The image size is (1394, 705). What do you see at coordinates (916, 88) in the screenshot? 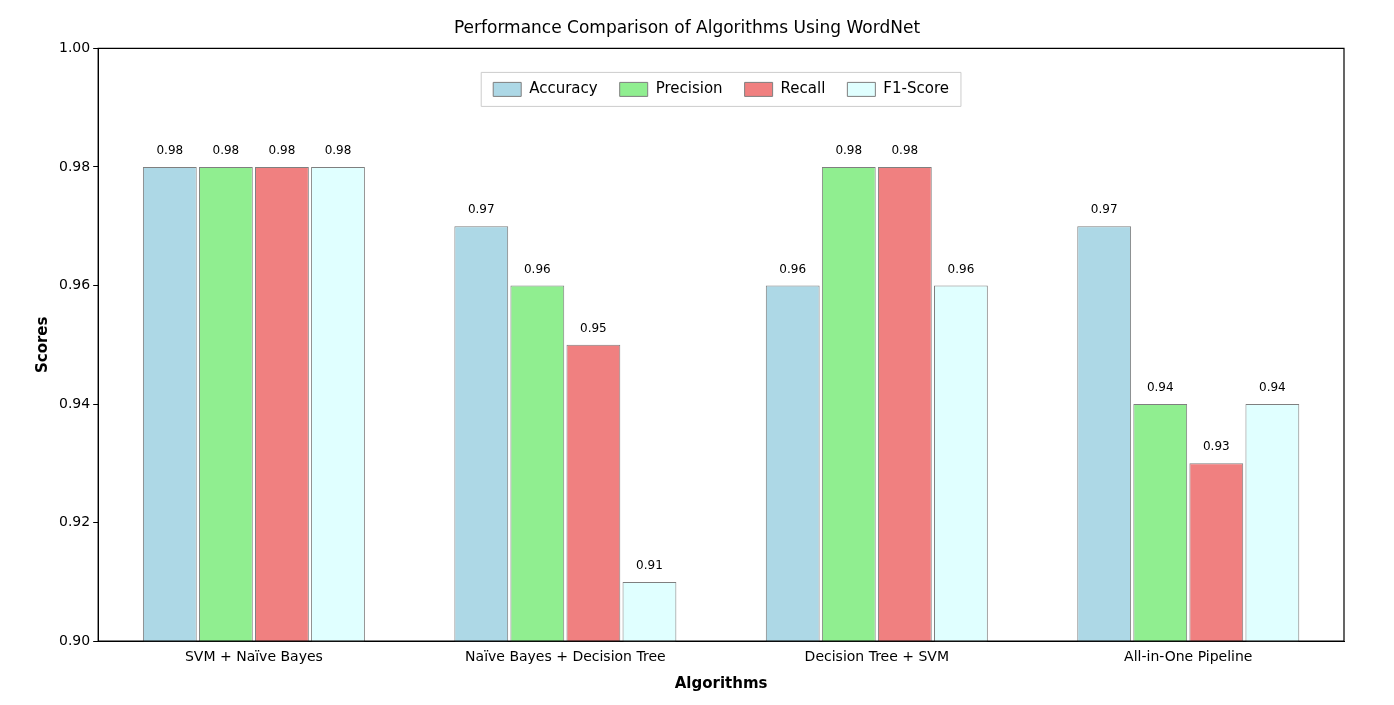
I see `legend-label: F1-Score` at bounding box center [916, 88].